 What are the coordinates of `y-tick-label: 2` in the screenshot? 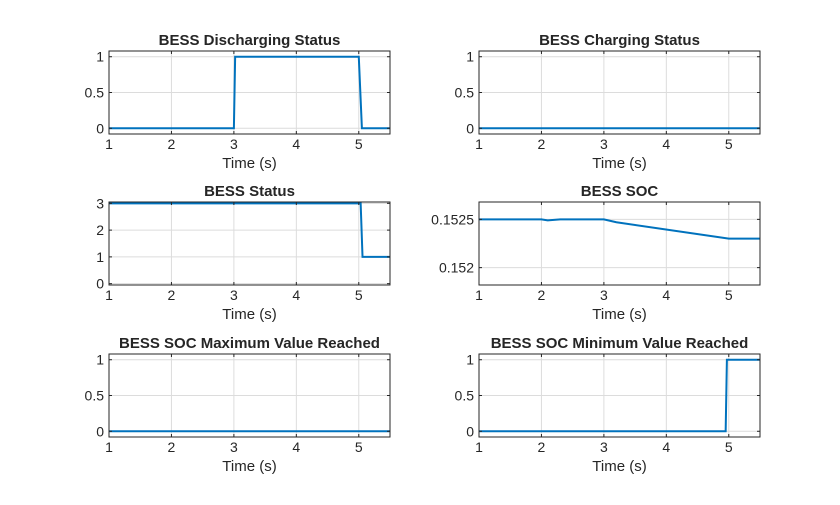 It's located at (100, 230).